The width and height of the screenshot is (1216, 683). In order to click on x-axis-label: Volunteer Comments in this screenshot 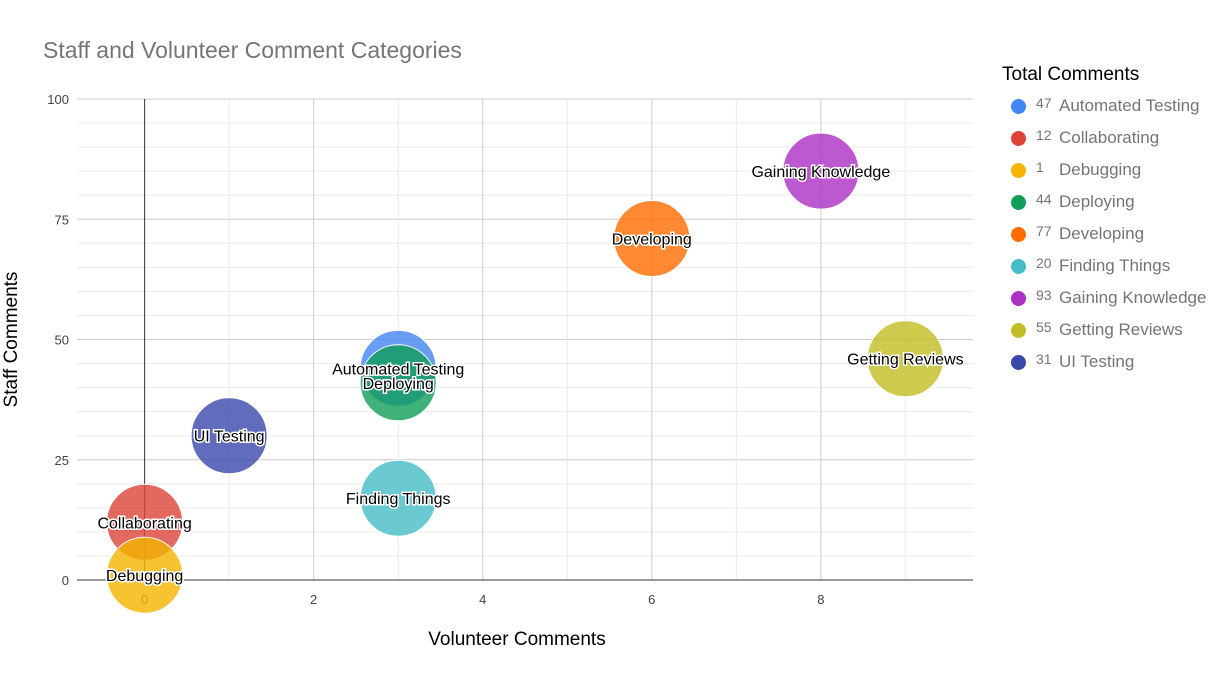, I will do `click(516, 639)`.